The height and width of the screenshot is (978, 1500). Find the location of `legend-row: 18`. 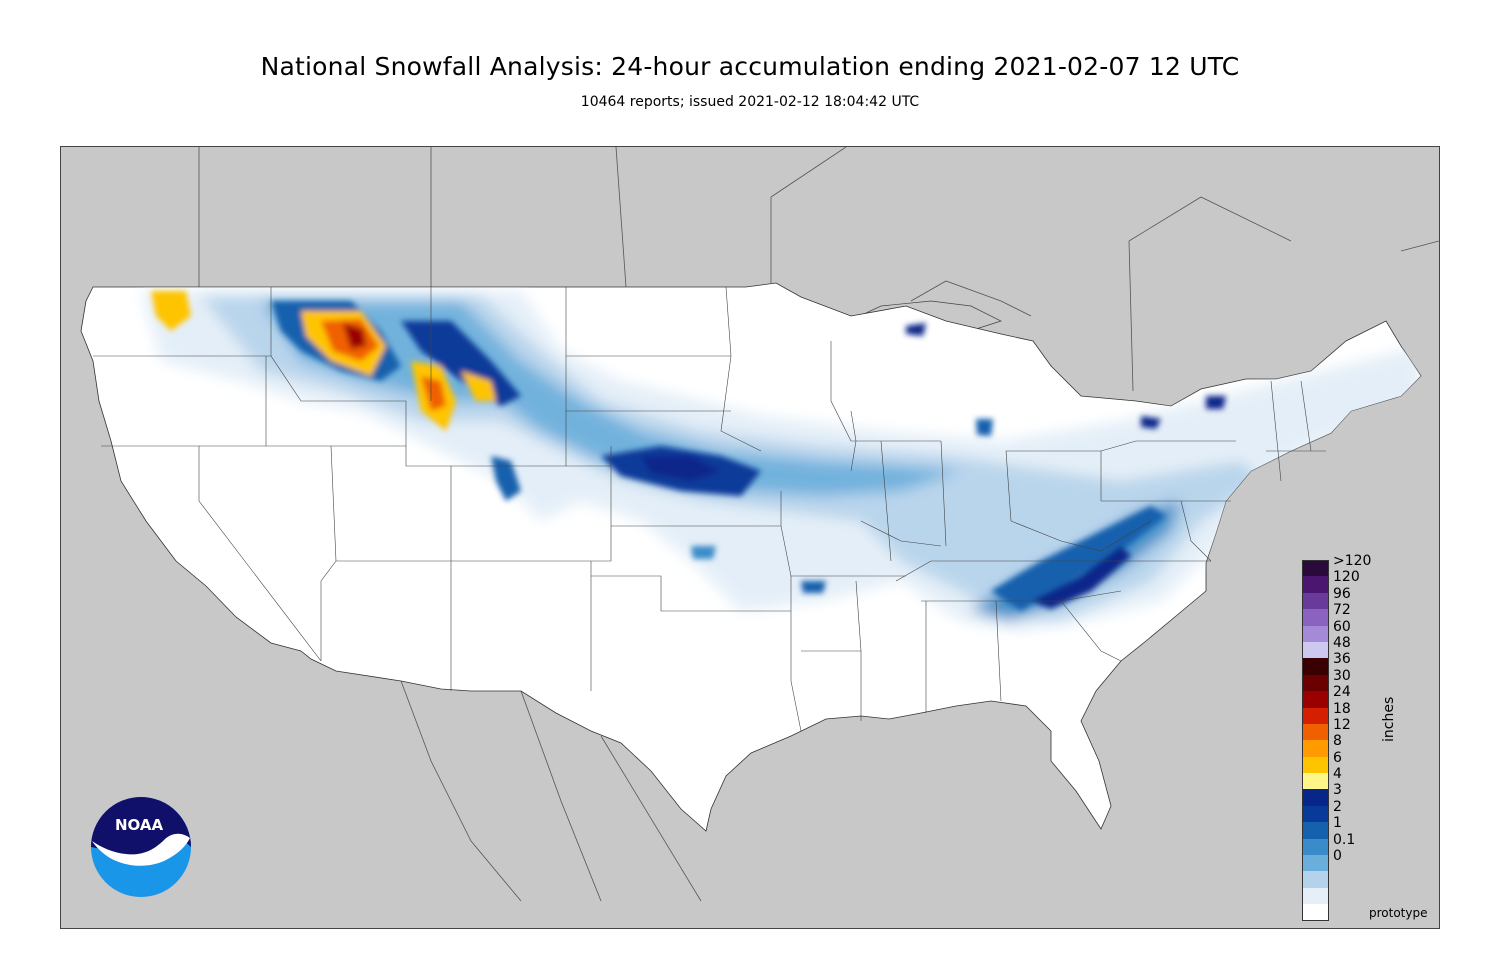

legend-row: 18 is located at coordinates (1362, 713).